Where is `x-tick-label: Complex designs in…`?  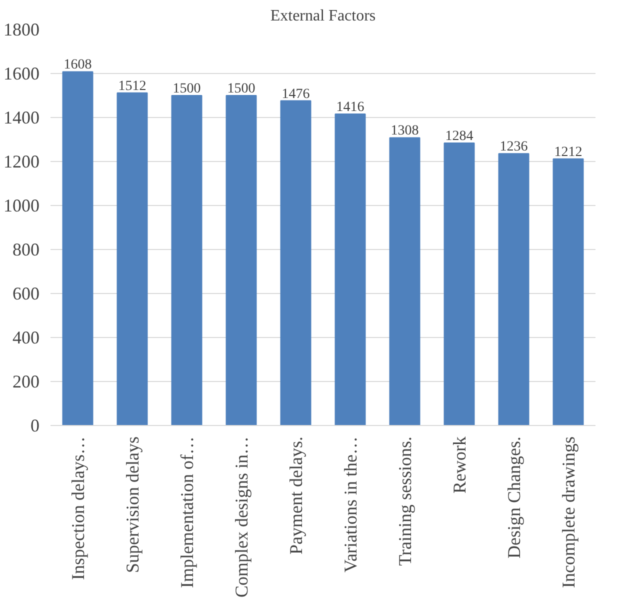 x-tick-label: Complex designs in… is located at coordinates (241, 517).